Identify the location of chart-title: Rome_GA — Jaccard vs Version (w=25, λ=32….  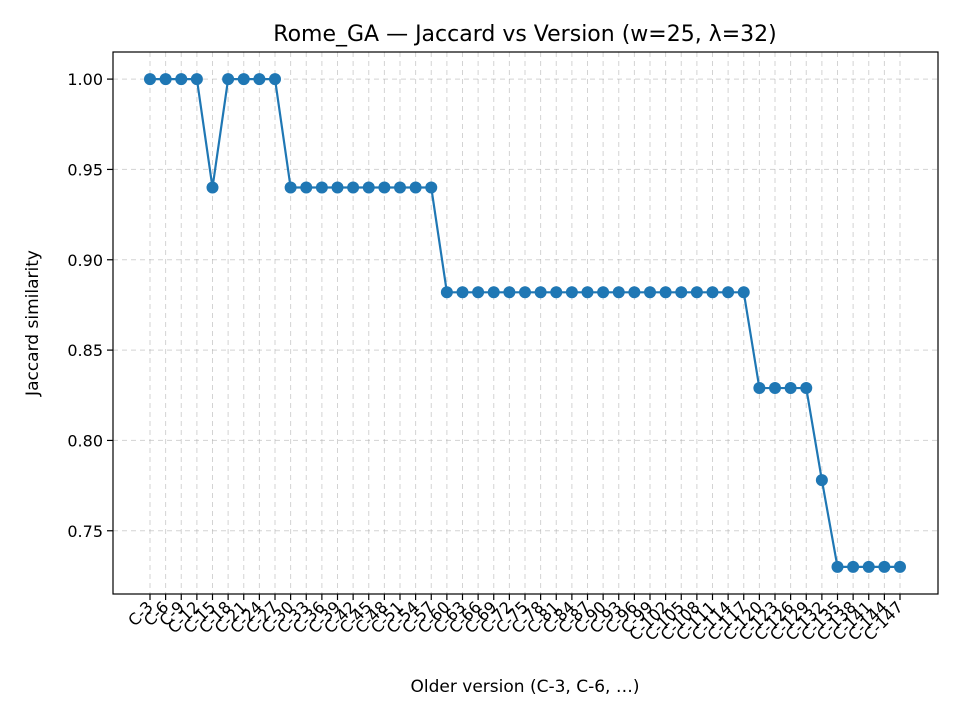
(524, 34).